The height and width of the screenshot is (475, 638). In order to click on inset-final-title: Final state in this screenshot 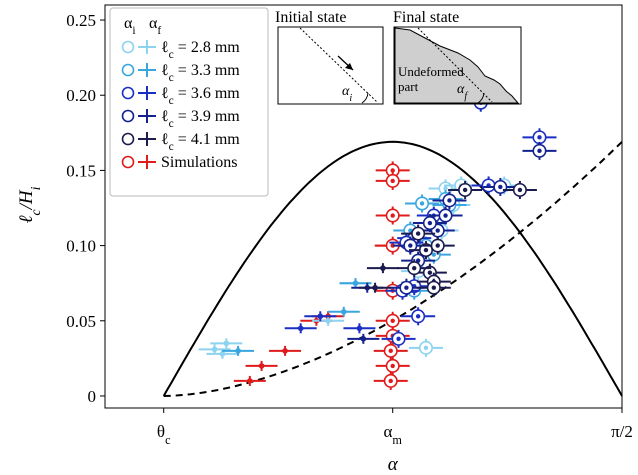, I will do `click(426, 17)`.